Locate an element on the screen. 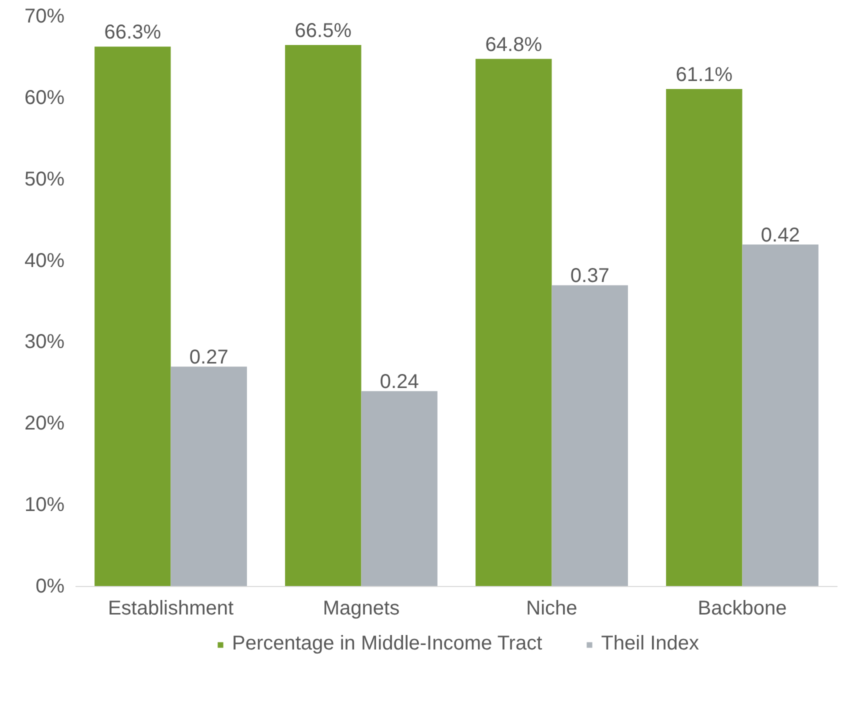  y-tick-label: 20% is located at coordinates (44, 423).